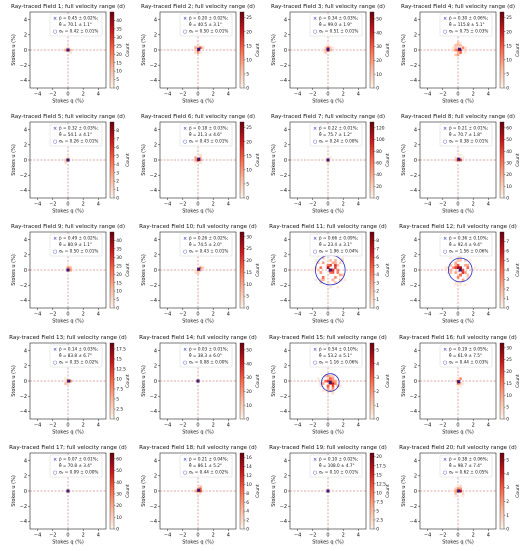  Describe the element at coordinates (119, 55) in the screenshot. I see `cbar-tick-label: 20` at that location.